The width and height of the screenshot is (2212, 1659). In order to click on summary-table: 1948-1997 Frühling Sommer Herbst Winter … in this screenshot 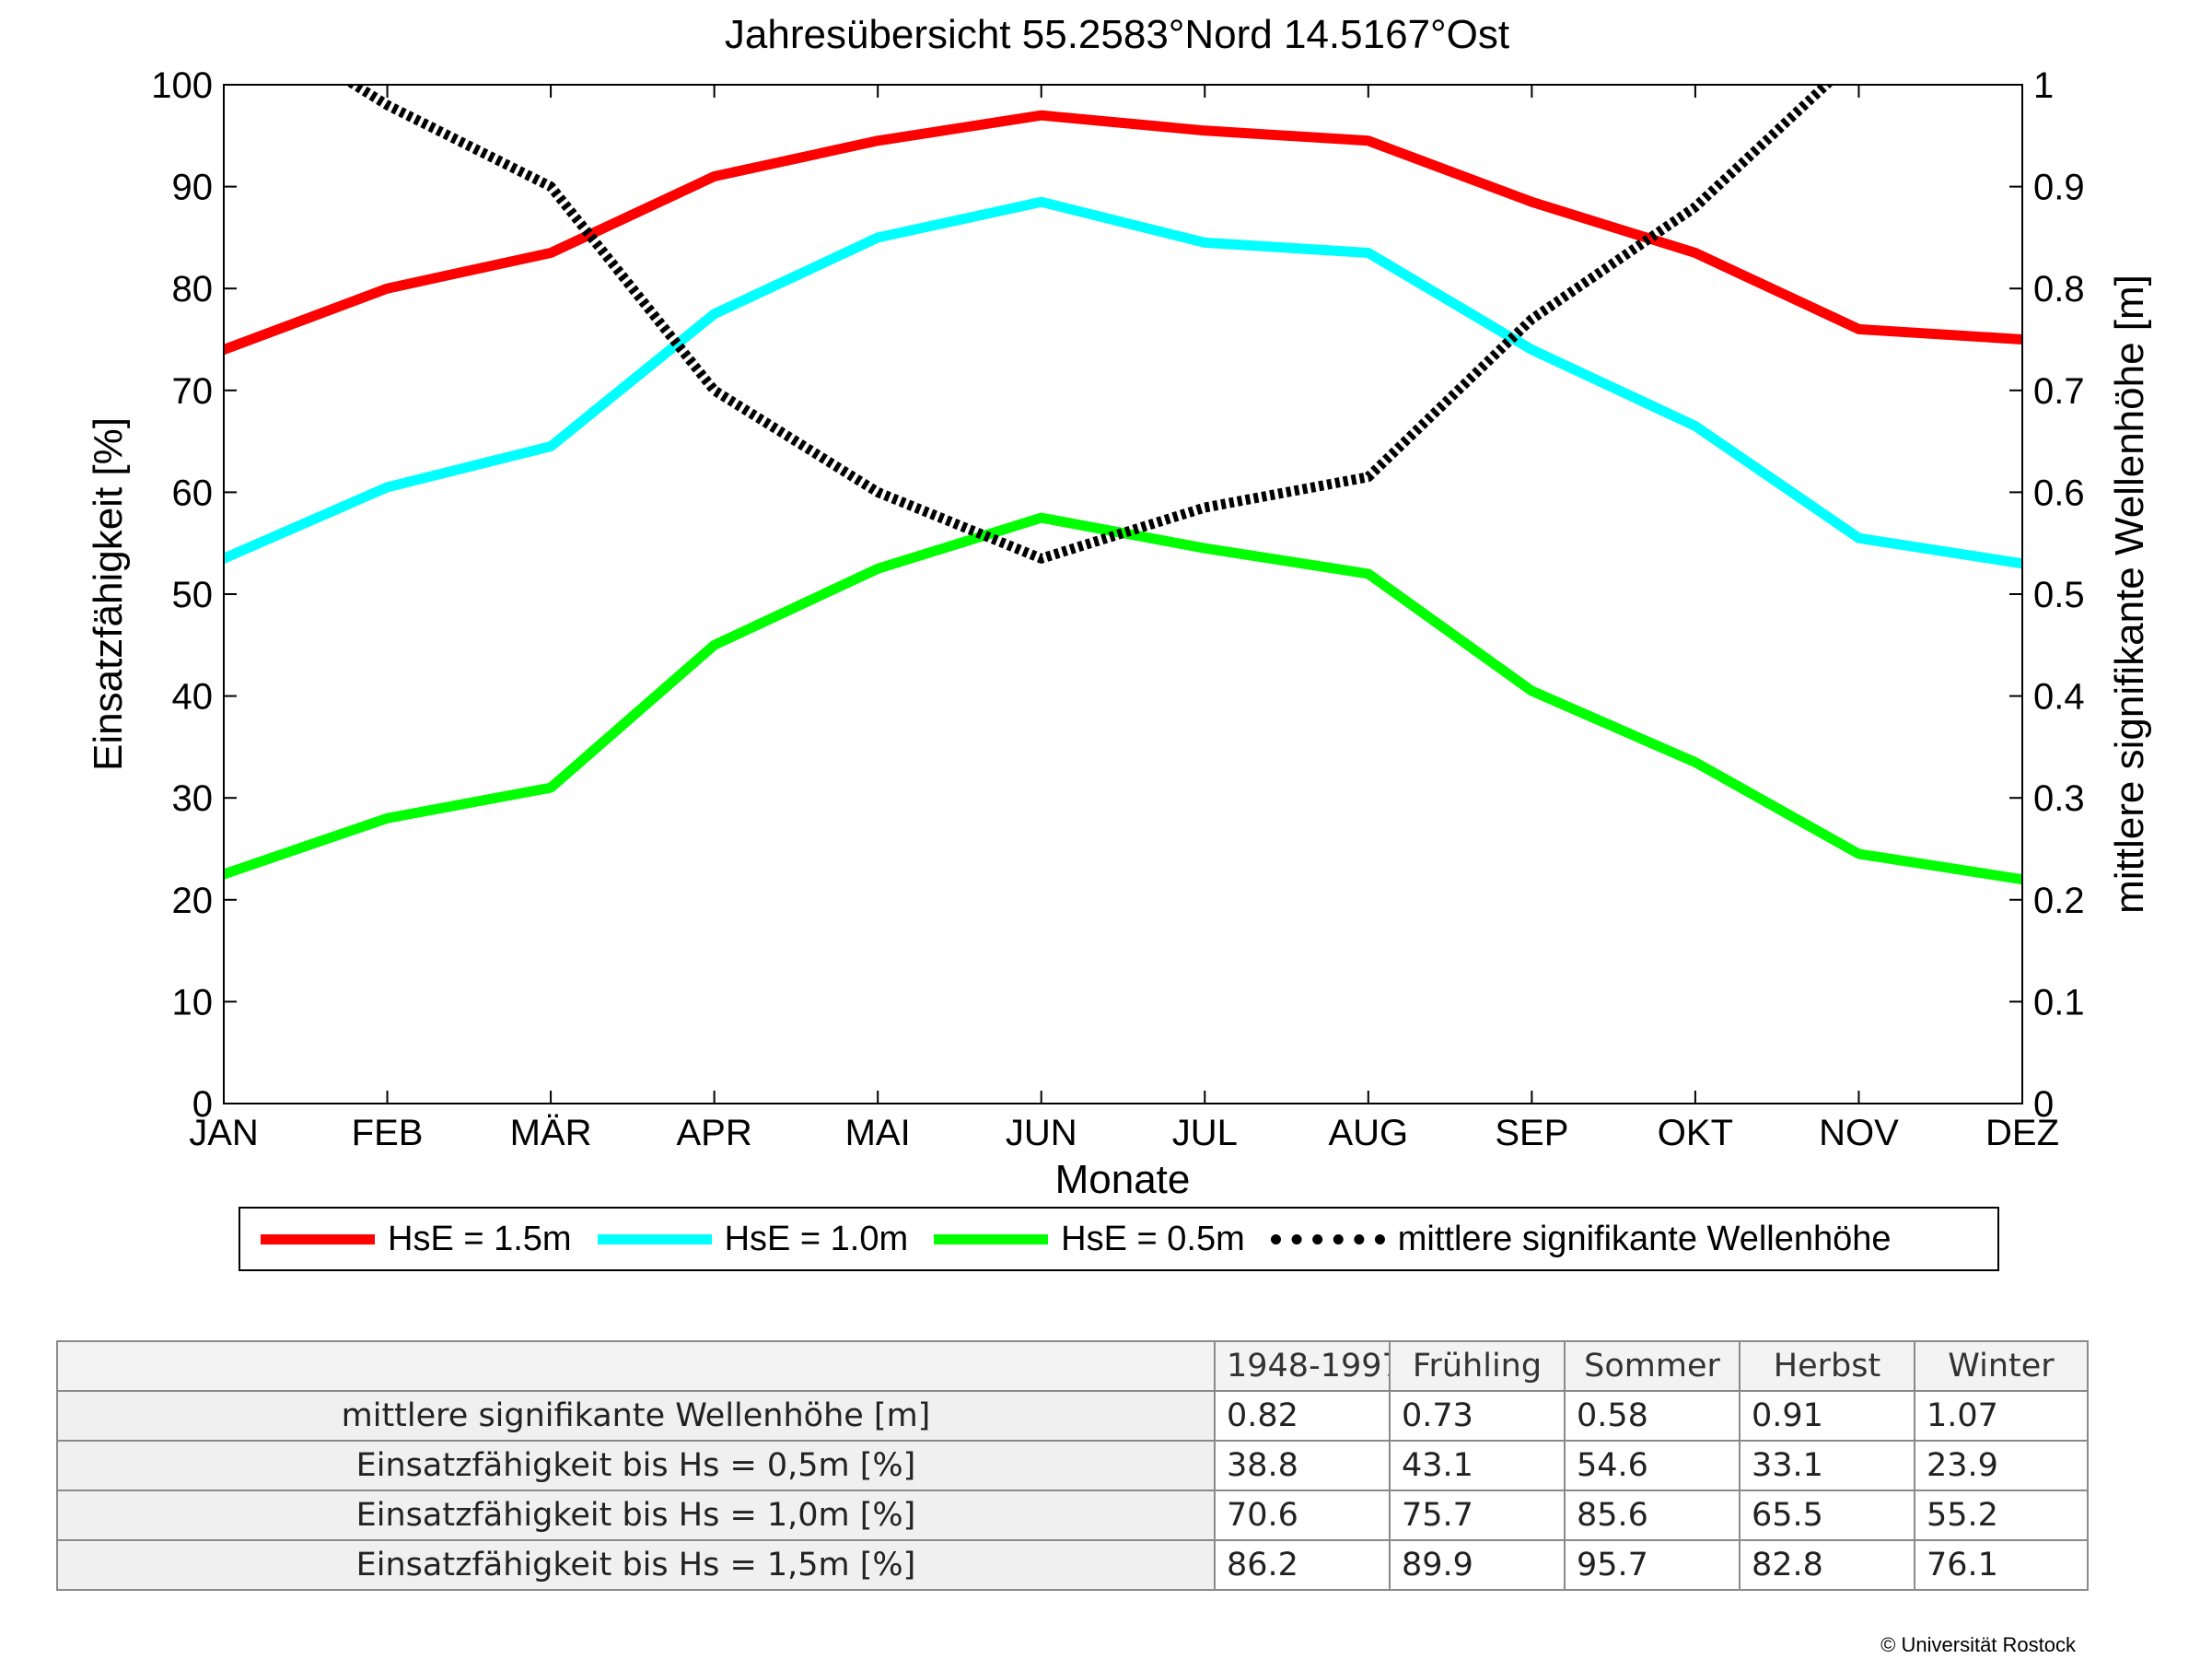, I will do `click(1072, 1465)`.